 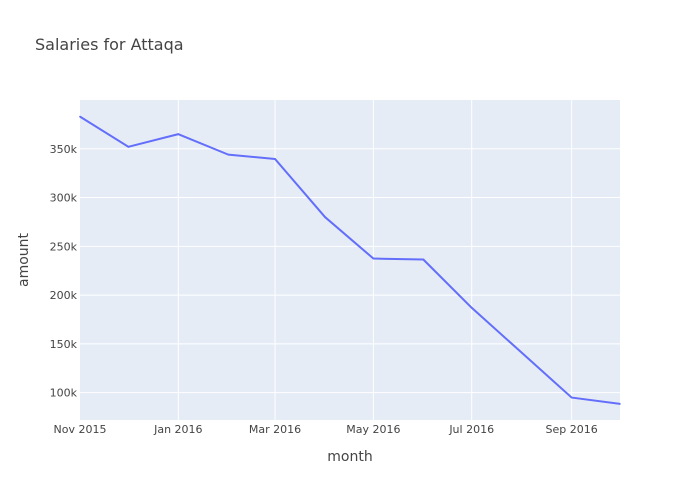 What do you see at coordinates (471, 429) in the screenshot?
I see `x-tick-label: Jul 2016` at bounding box center [471, 429].